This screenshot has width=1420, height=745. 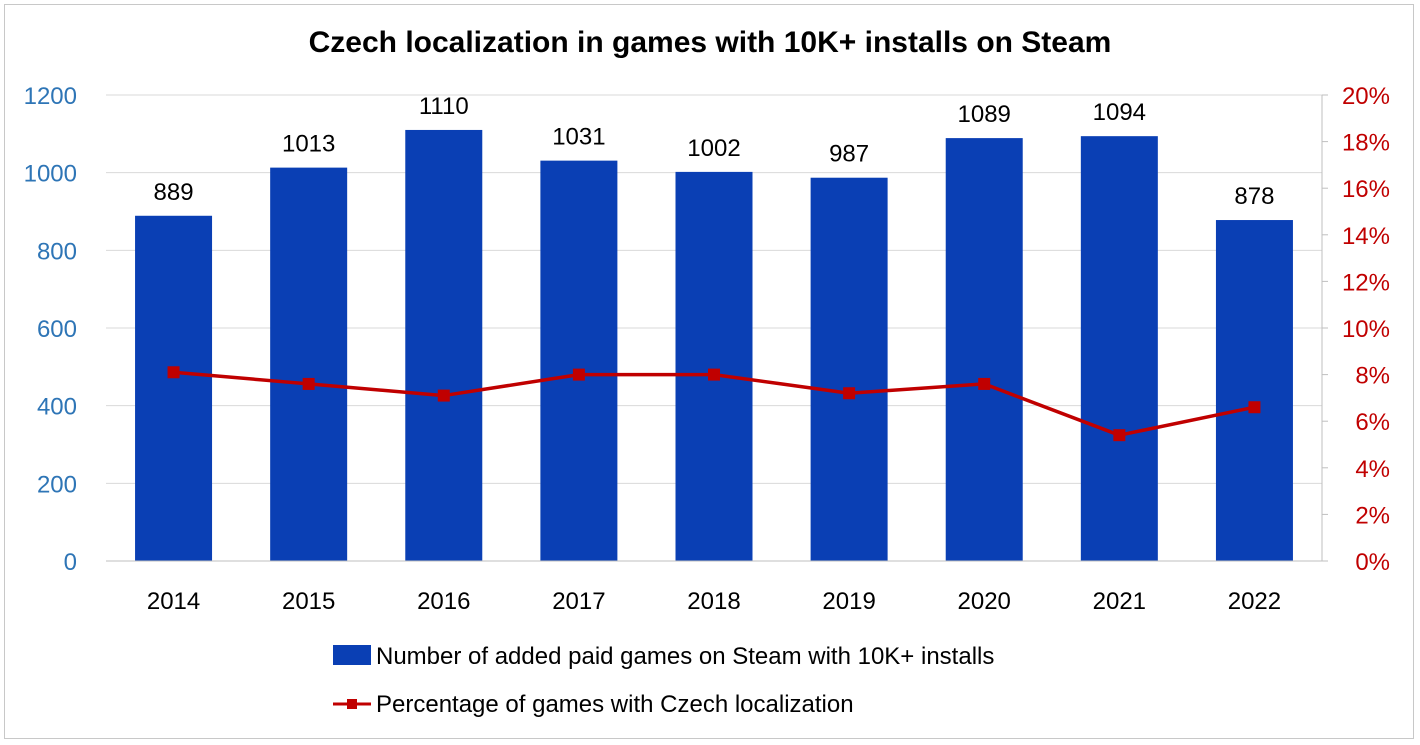 I want to click on line-point-2018, so click(x=714, y=374).